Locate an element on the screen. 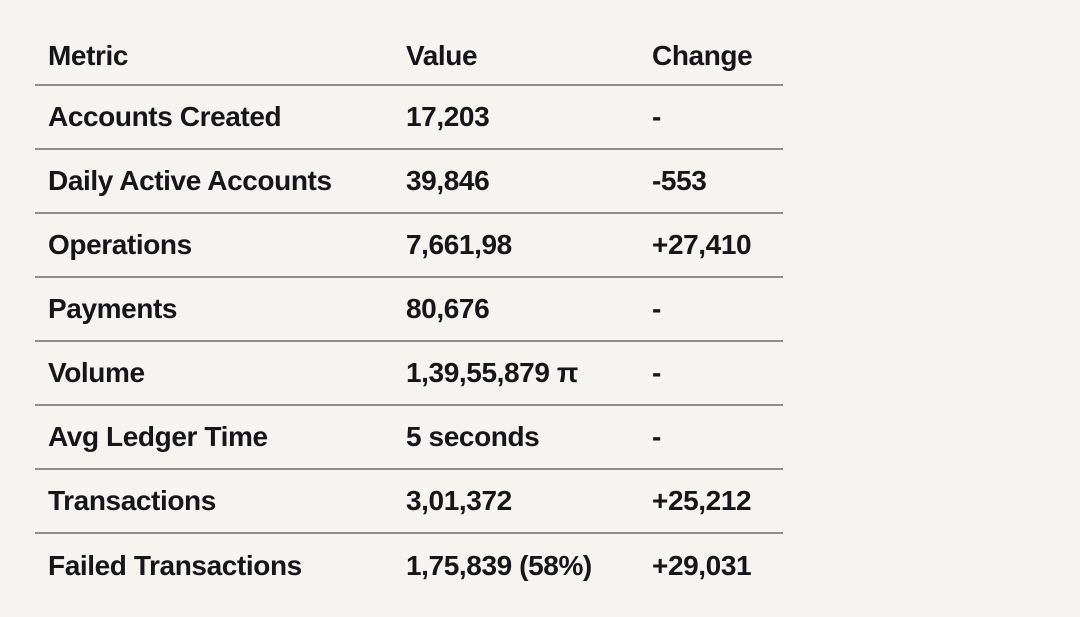 The width and height of the screenshot is (1080, 617). metric-value: 1,39,55,879 π is located at coordinates (492, 372).